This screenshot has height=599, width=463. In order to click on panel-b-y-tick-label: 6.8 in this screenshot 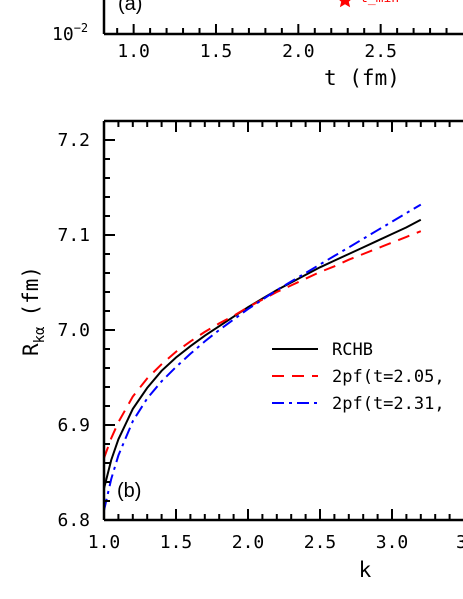, I will do `click(73, 520)`.